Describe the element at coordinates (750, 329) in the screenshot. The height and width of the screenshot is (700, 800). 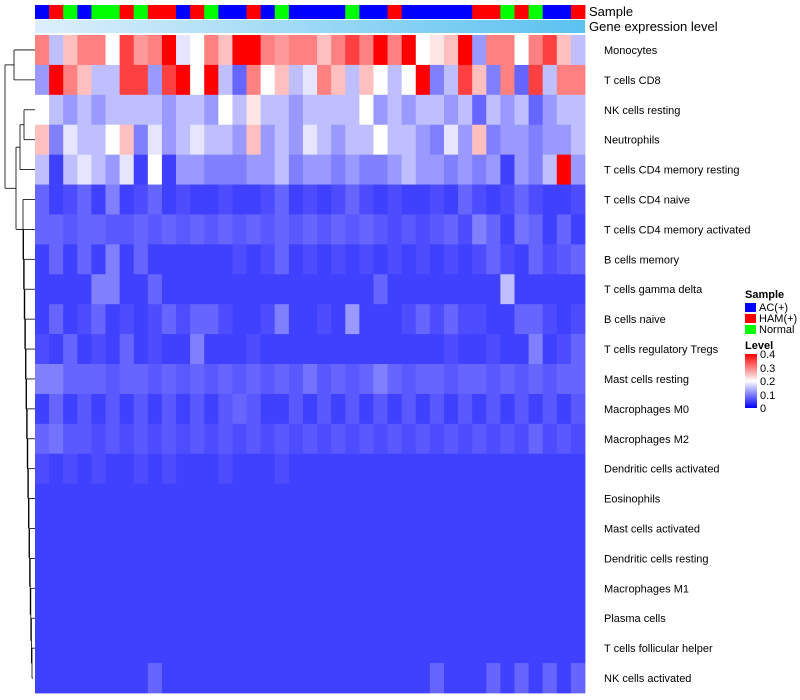
I see `legend-swatch-normal` at that location.